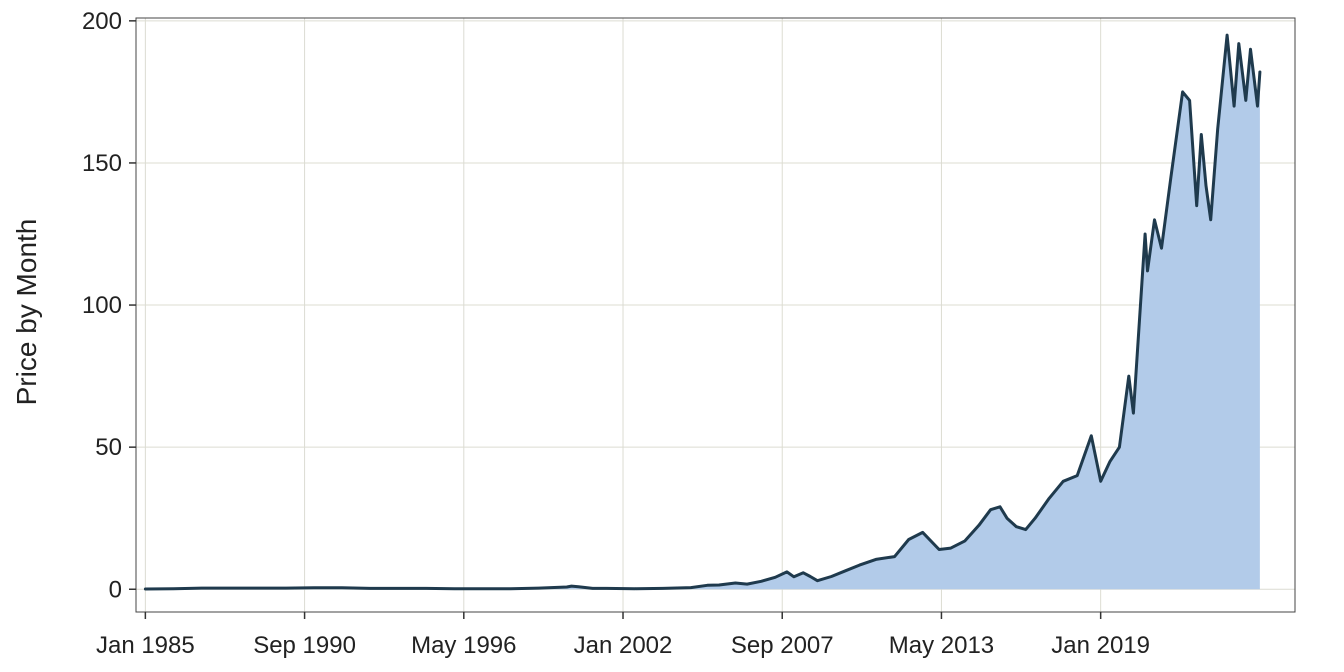  Describe the element at coordinates (145, 645) in the screenshot. I see `x-tick-label: Jan 1985` at that location.